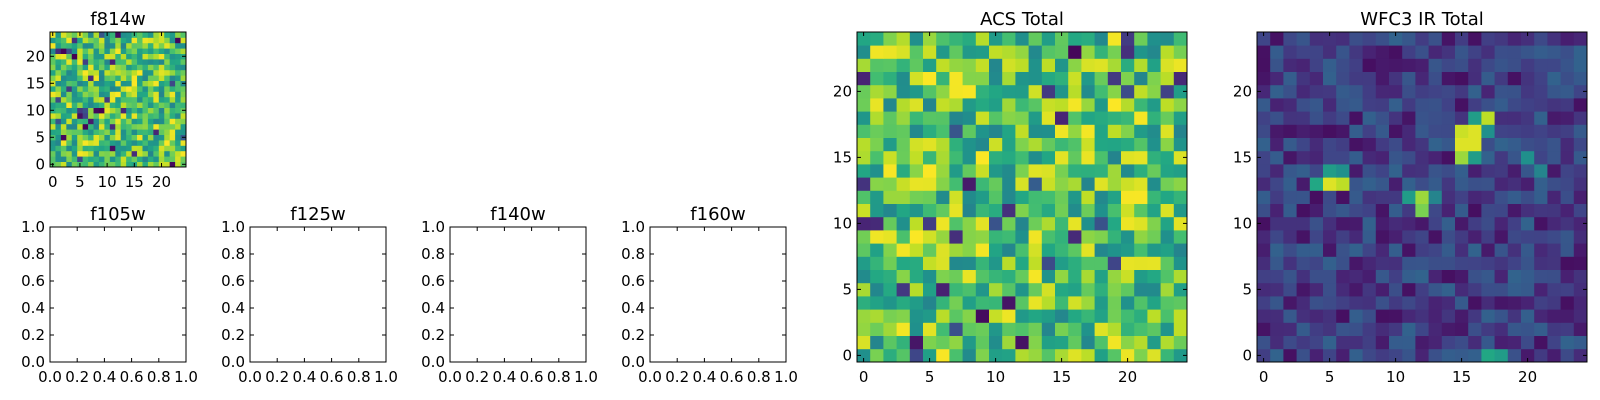 This screenshot has height=400, width=1600. What do you see at coordinates (847, 355) in the screenshot?
I see `y-tick-label: 0` at bounding box center [847, 355].